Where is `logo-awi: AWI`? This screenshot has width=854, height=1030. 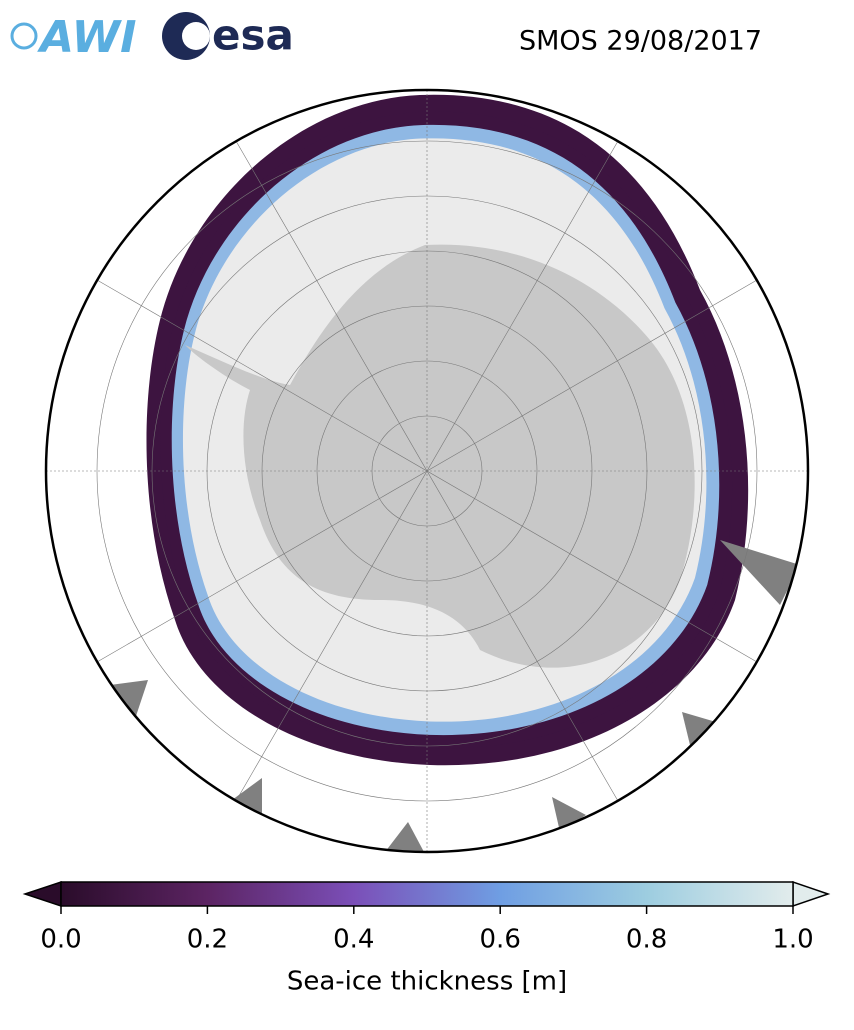
logo-awi: AWI is located at coordinates (73, 37).